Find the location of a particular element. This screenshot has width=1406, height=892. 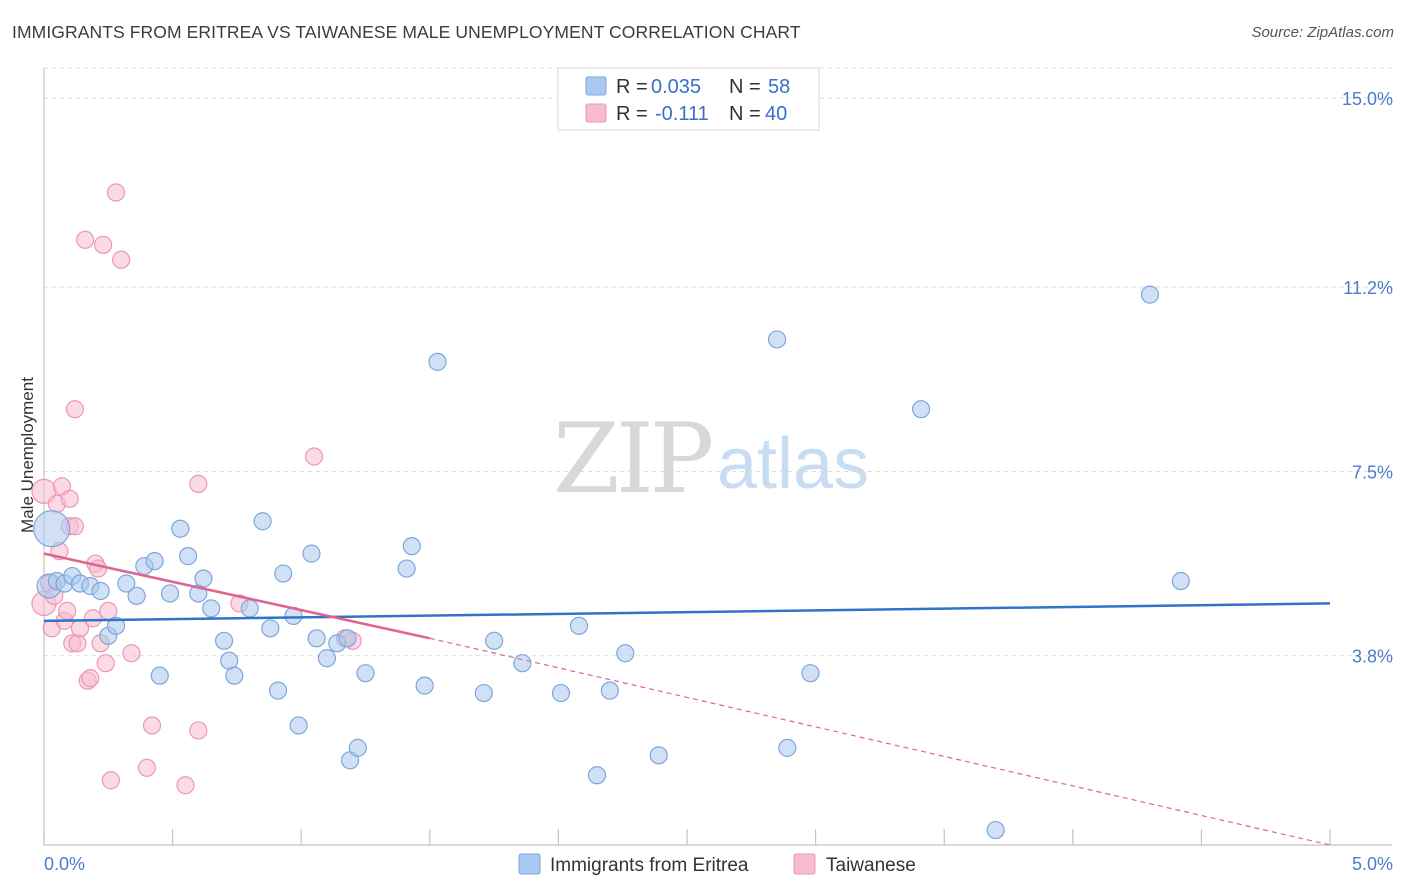

legend-n-value-taiwanese: 40 is located at coordinates (776, 114).